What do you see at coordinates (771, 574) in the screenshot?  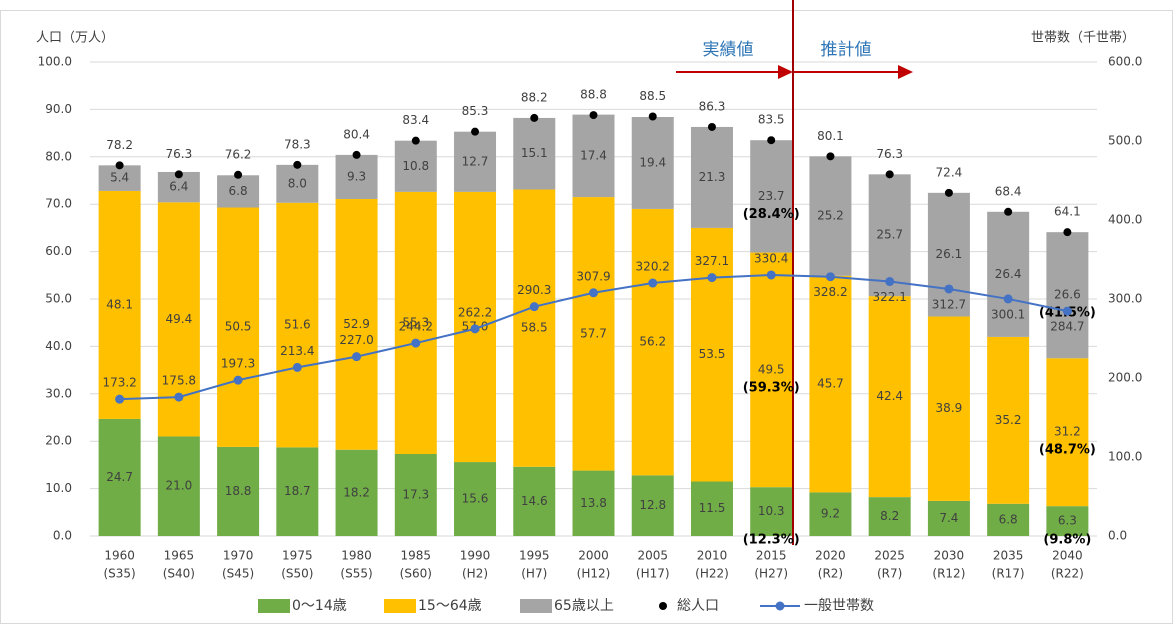 I see `x-tick-label: (H27)` at bounding box center [771, 574].